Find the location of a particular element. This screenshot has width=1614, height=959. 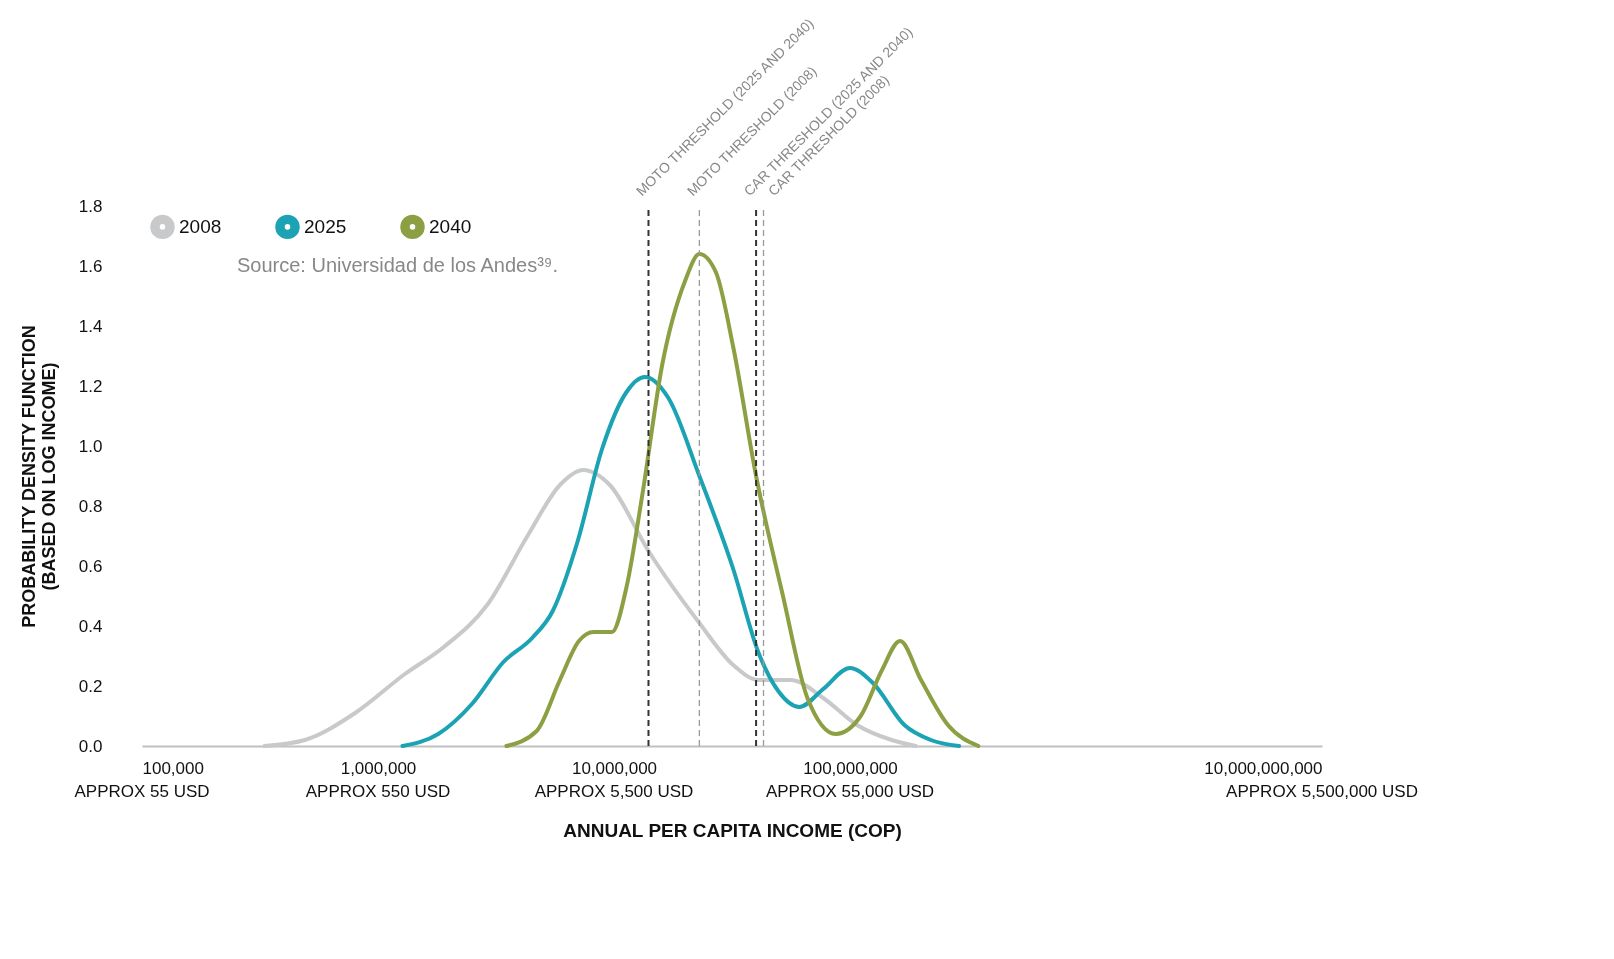

y-tick-label: 0.4 is located at coordinates (90, 626).